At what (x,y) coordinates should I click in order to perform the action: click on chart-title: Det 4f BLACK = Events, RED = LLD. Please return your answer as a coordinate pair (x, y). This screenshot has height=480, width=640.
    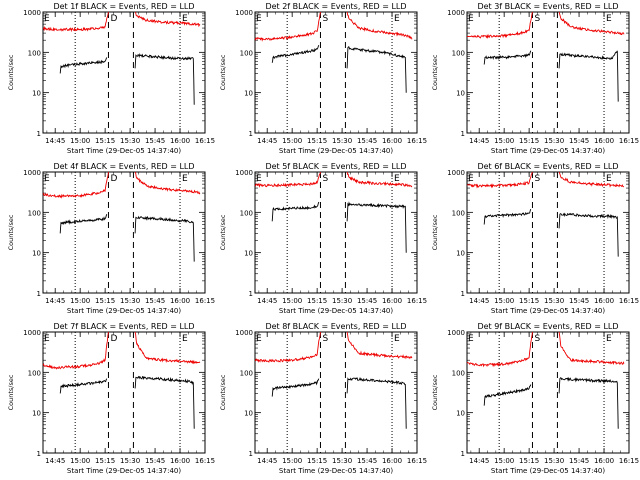
    Looking at the image, I should click on (123, 166).